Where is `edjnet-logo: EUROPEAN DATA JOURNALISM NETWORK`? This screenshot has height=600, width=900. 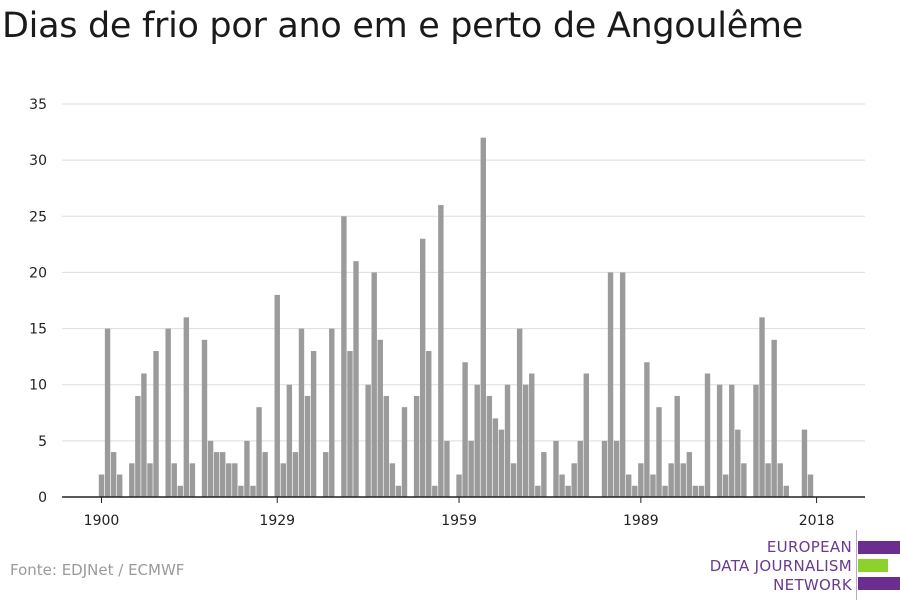 edjnet-logo: EUROPEAN DATA JOURNALISM NETWORK is located at coordinates (802, 565).